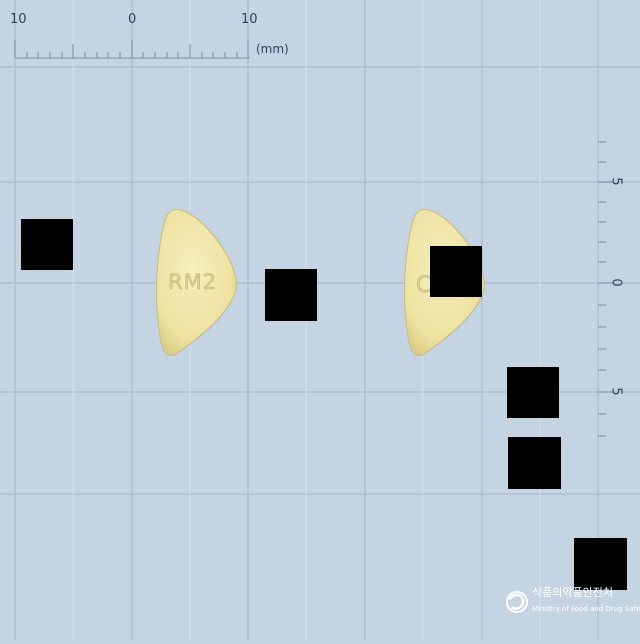  Describe the element at coordinates (586, 609) in the screenshot. I see `agency-name-english: Ministry of Food and Drug Safety` at that location.